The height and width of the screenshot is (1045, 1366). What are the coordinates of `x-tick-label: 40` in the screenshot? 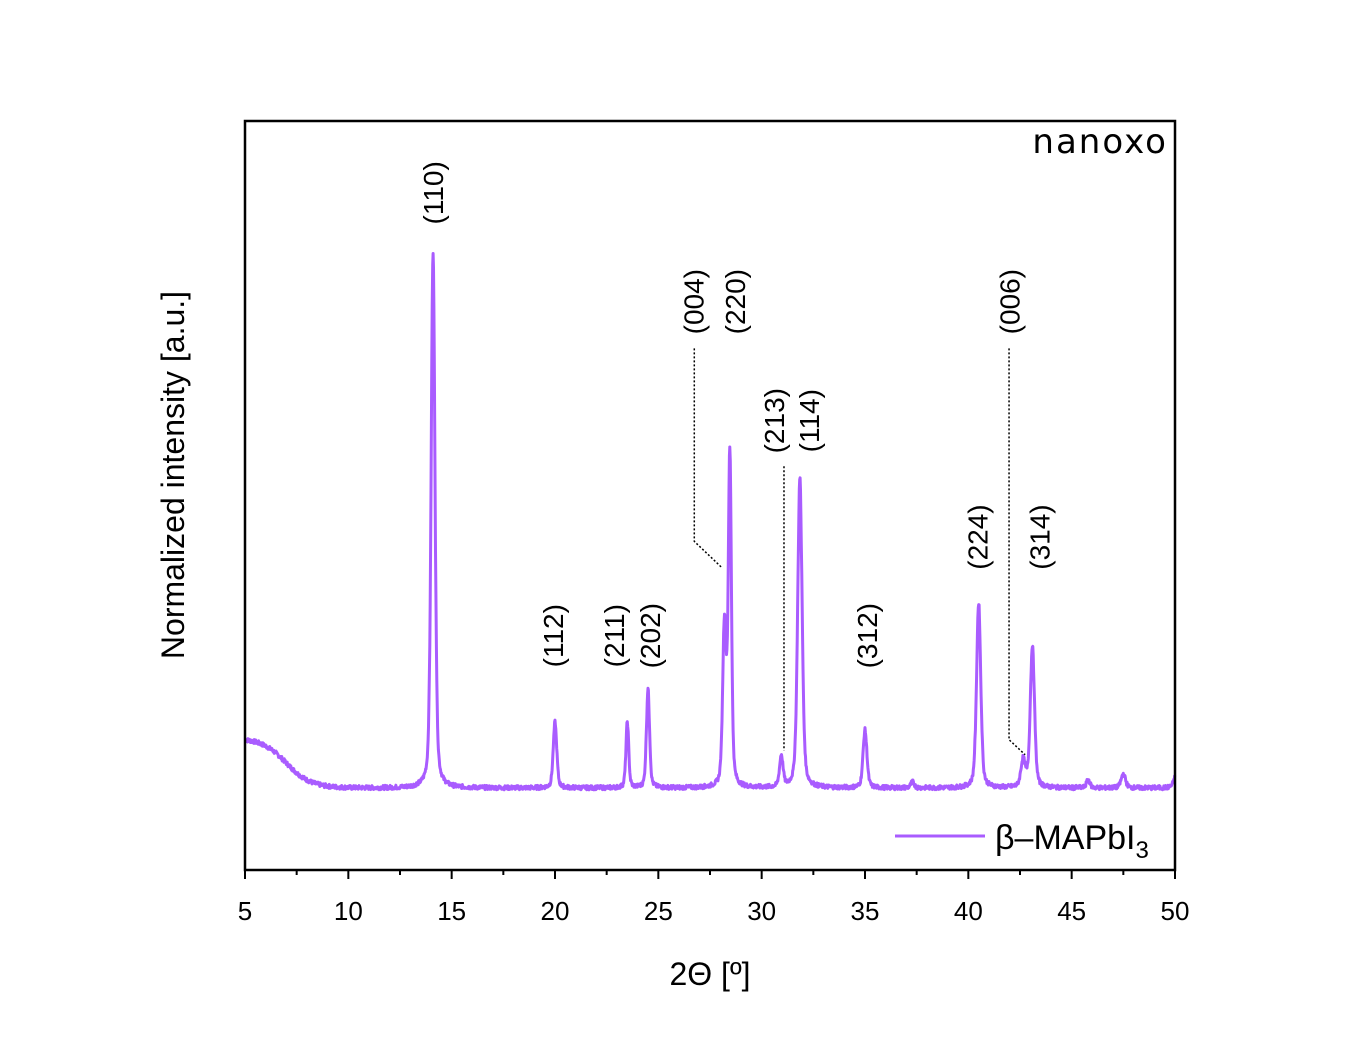 It's located at (968, 911).